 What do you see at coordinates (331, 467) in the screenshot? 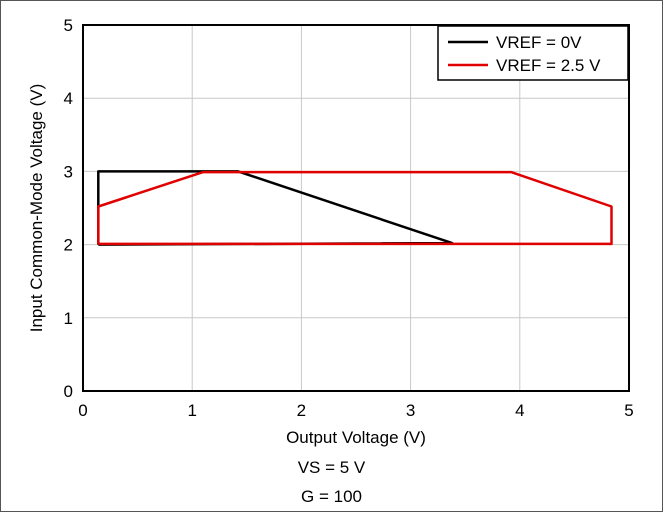
I see `supply-voltage-caption: VS = 5 V` at bounding box center [331, 467].